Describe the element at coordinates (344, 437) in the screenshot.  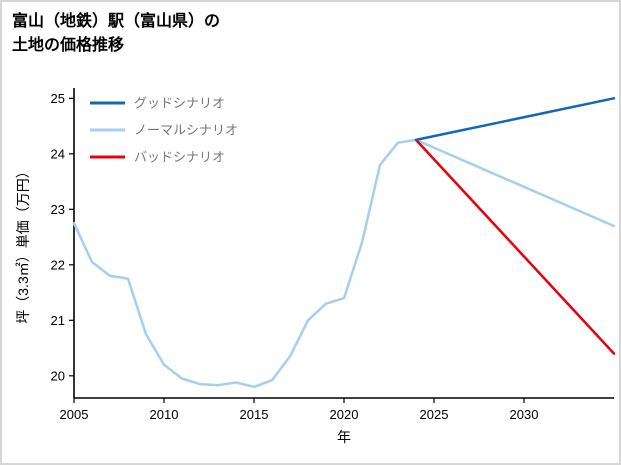
I see `x-axis-label: 年` at that location.